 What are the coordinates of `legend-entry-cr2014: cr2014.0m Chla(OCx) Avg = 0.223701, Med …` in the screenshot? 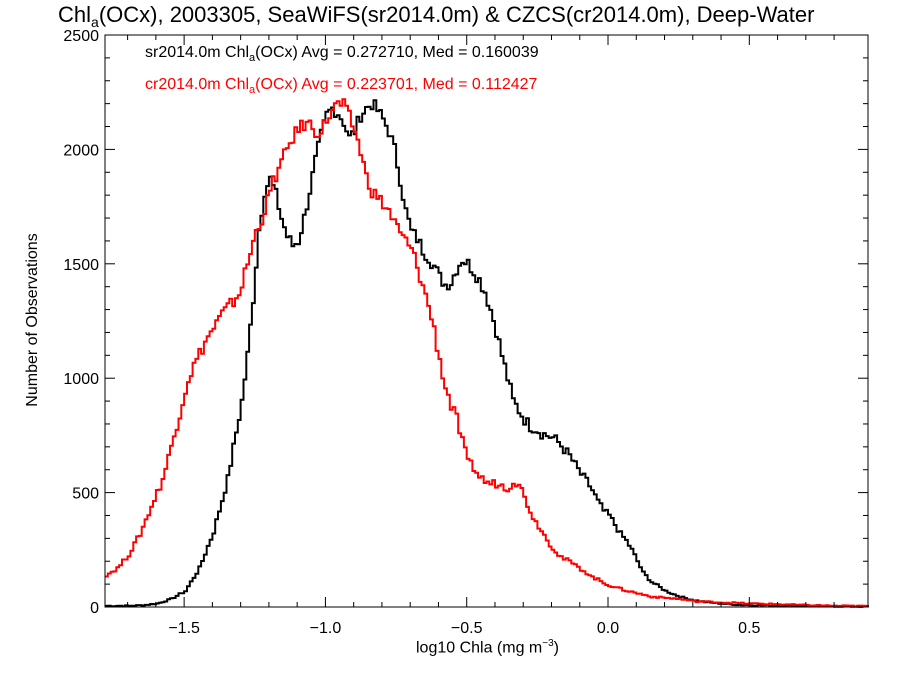 It's located at (341, 86).